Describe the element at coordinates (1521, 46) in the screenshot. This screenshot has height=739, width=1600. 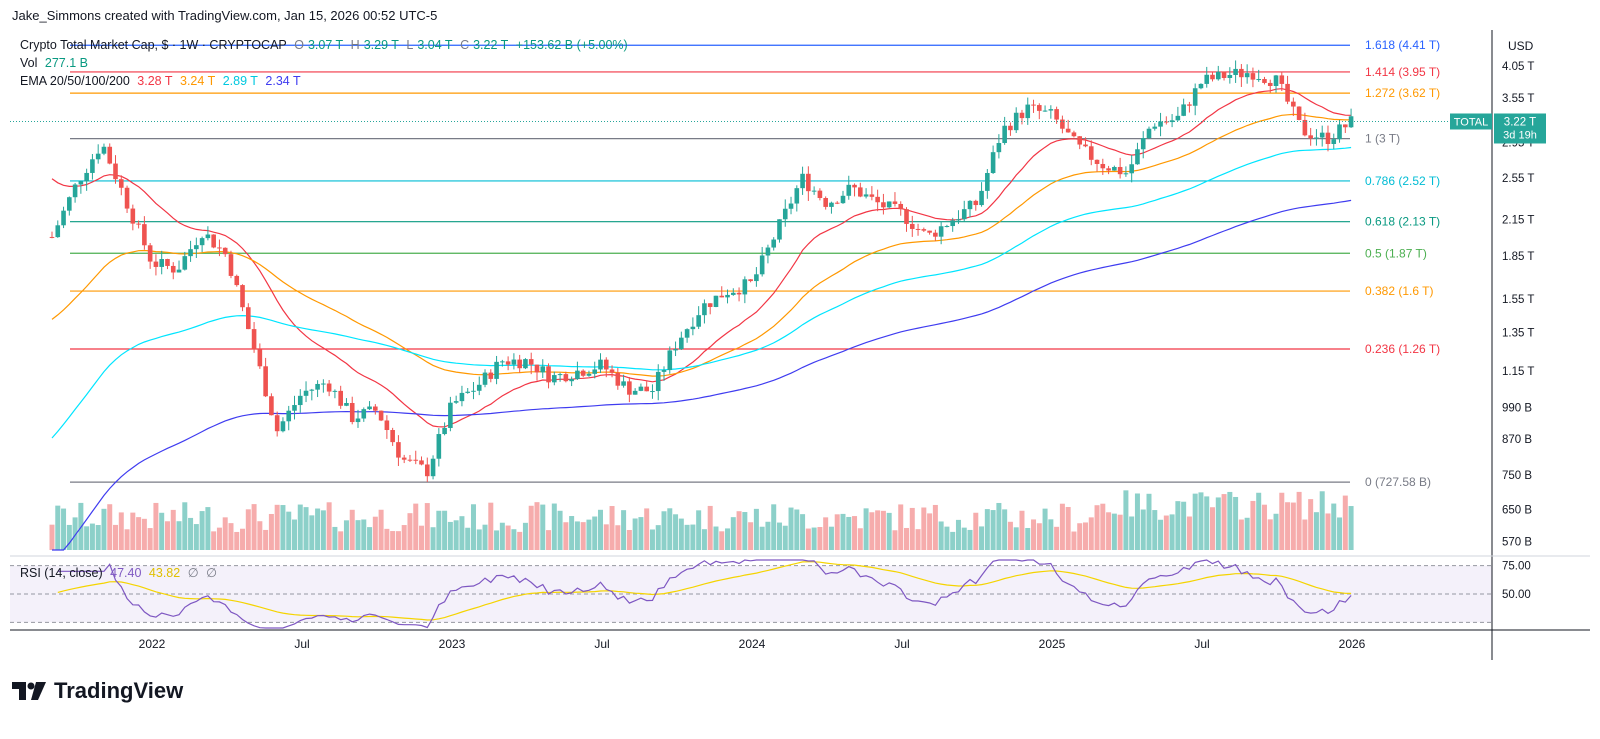
I see `currency-label: USD` at that location.